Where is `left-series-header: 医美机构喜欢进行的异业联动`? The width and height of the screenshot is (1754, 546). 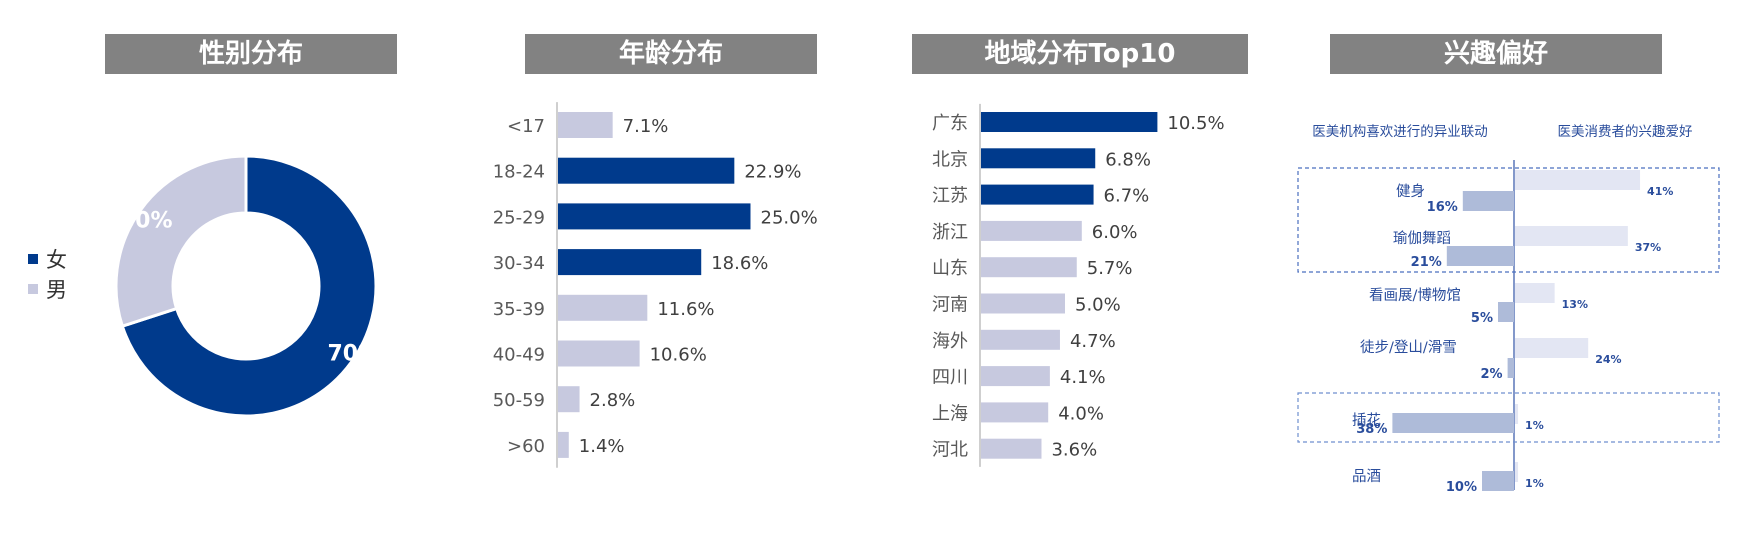
left-series-header: 医美机构喜欢进行的异业联动 is located at coordinates (1400, 132).